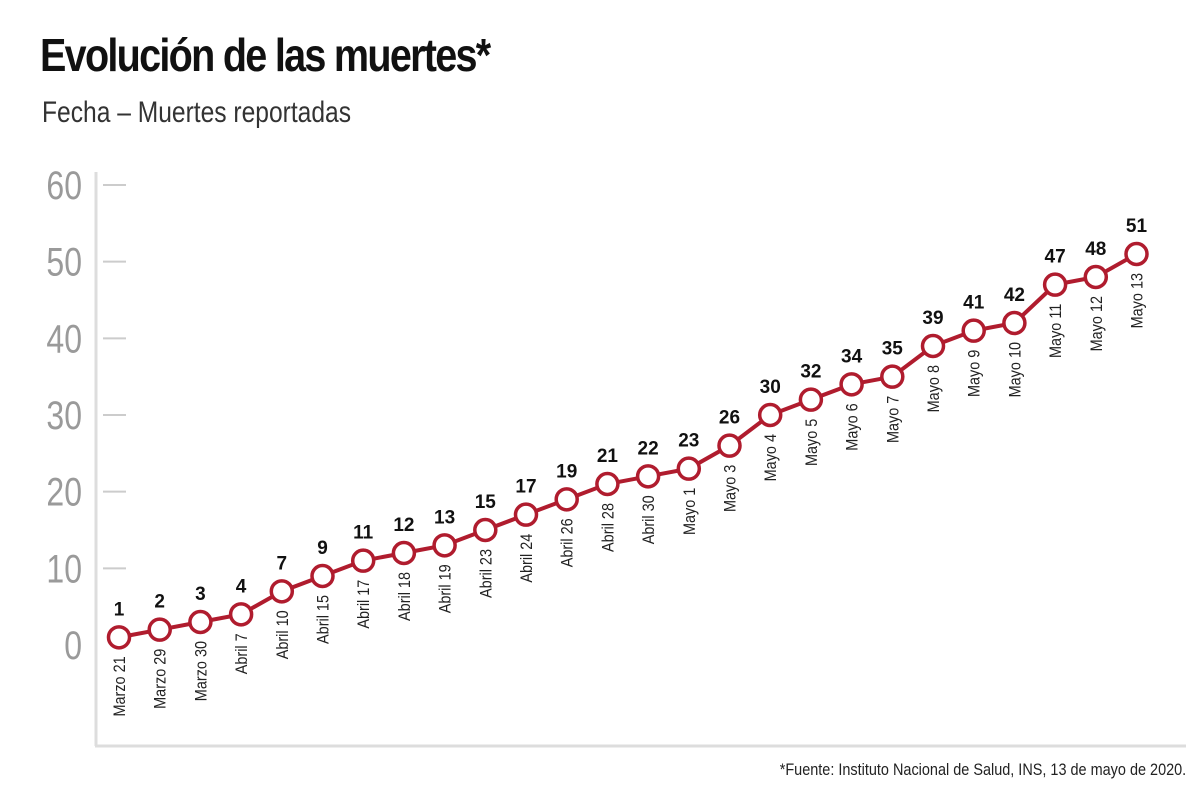  What do you see at coordinates (486, 573) in the screenshot?
I see `x-category-label: Abril 23` at bounding box center [486, 573].